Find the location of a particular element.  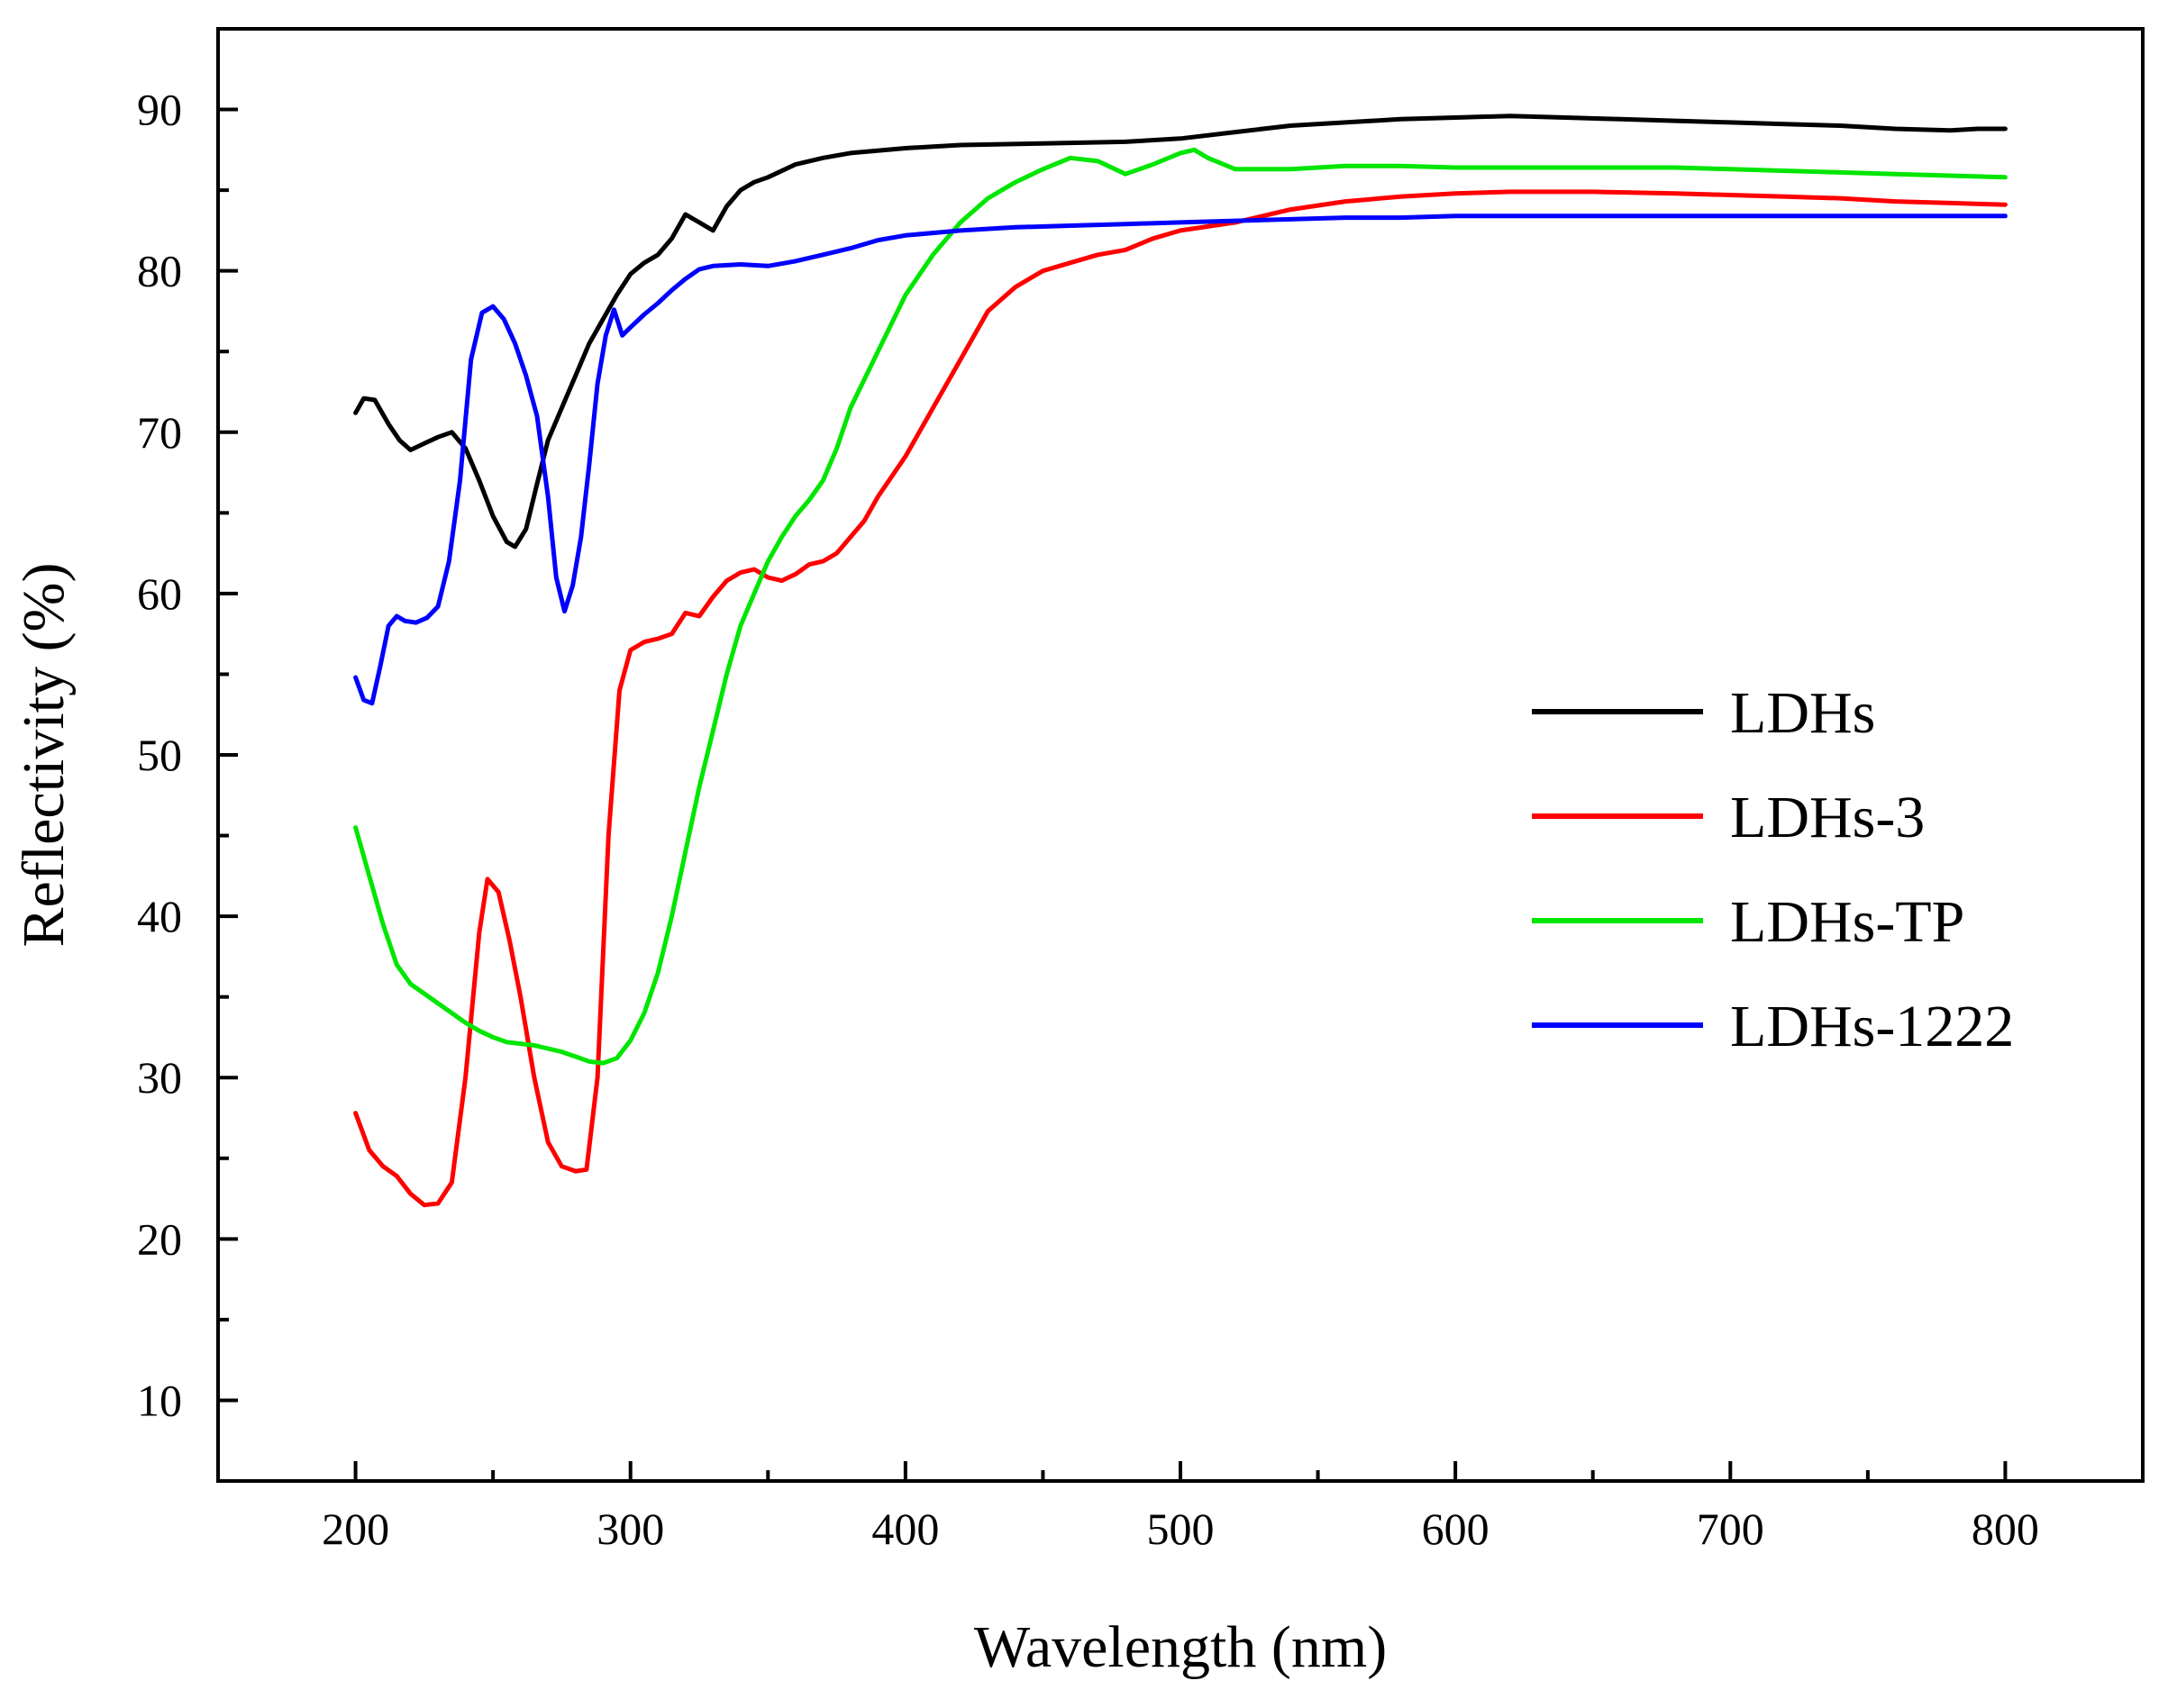

y-tick-label: 90 is located at coordinates (159, 110).